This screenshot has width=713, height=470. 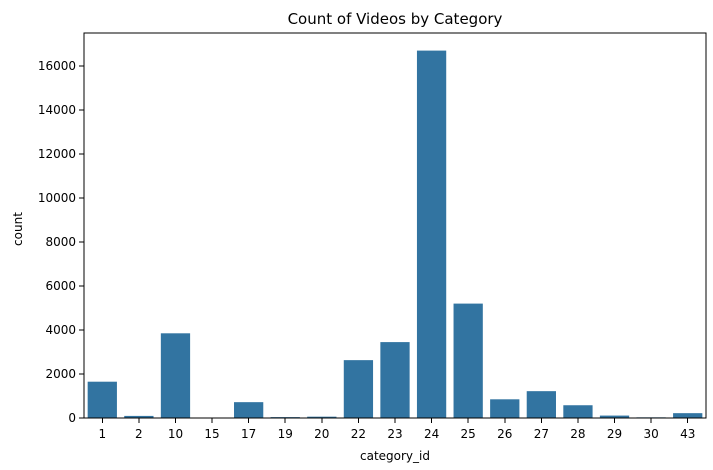 I want to click on x-tick-label-29: 29, so click(x=614, y=434).